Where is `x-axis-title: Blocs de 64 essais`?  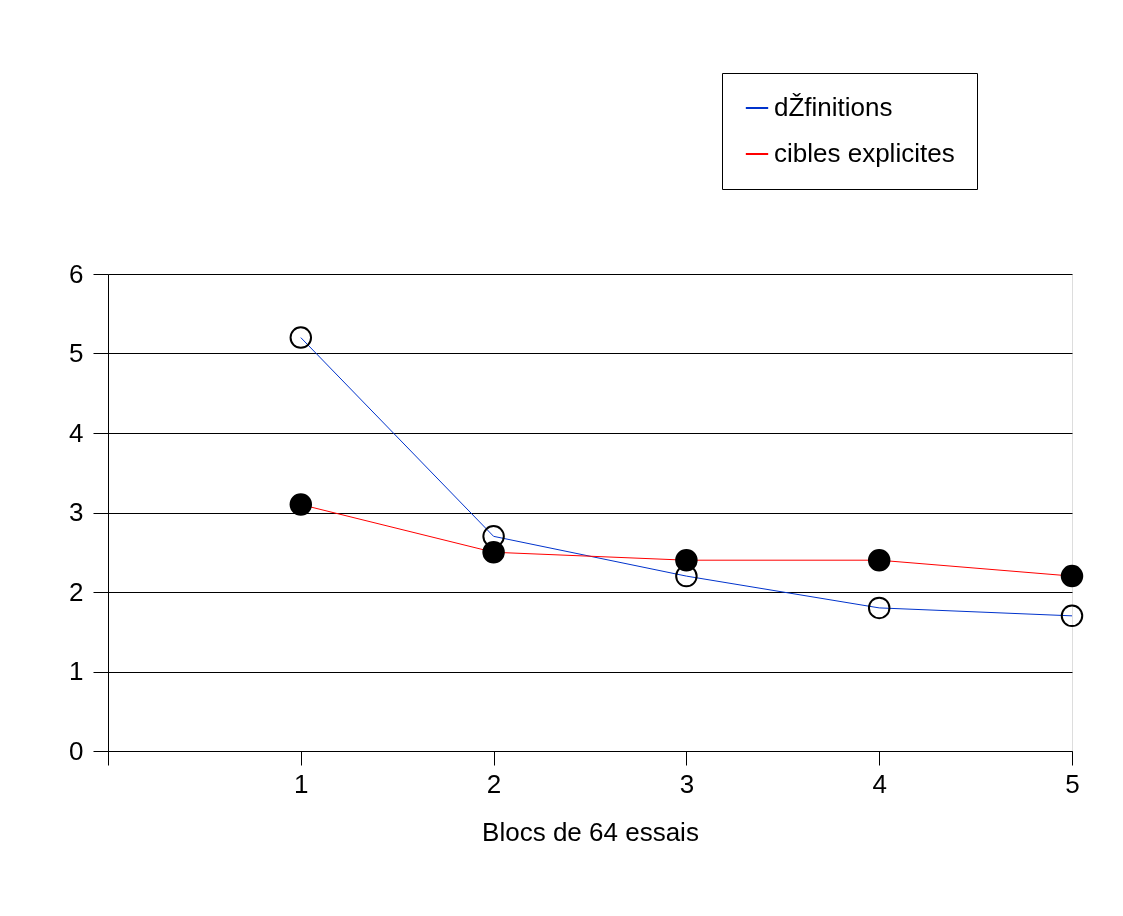
x-axis-title: Blocs de 64 essais is located at coordinates (590, 831).